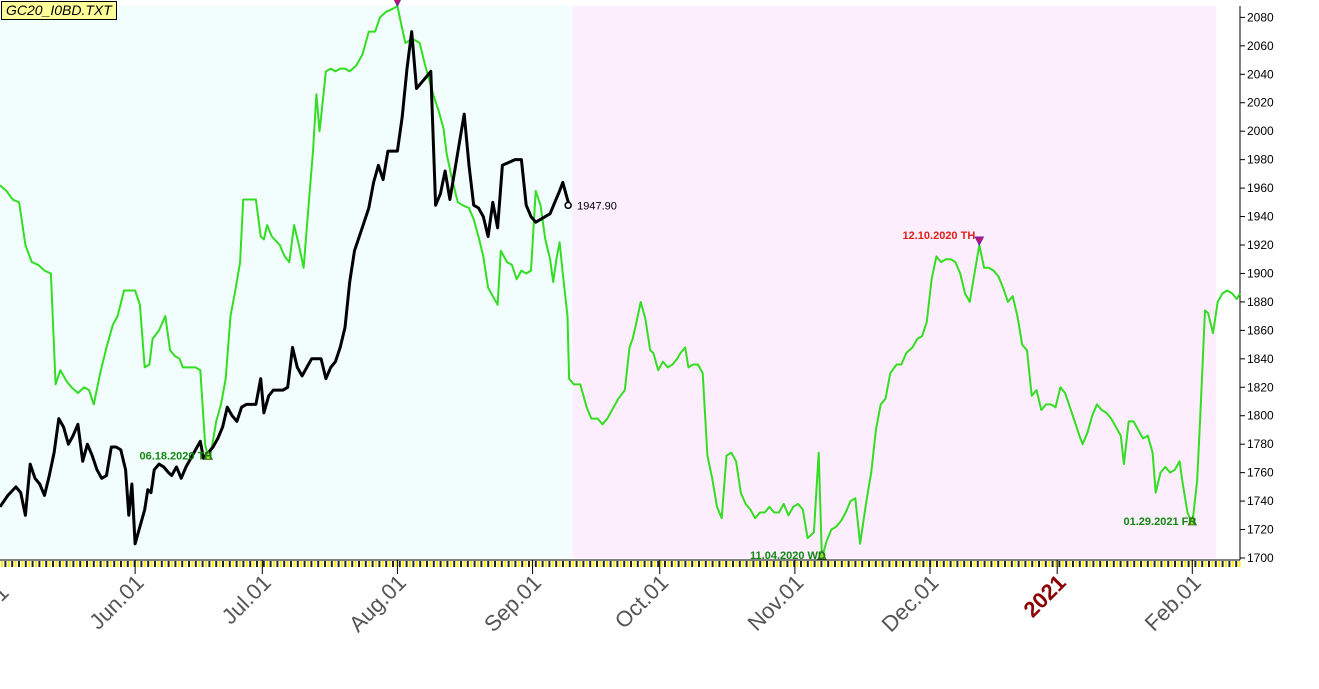 The height and width of the screenshot is (689, 1319). What do you see at coordinates (1260, 273) in the screenshot?
I see `y-tick-label: 1900` at bounding box center [1260, 273].